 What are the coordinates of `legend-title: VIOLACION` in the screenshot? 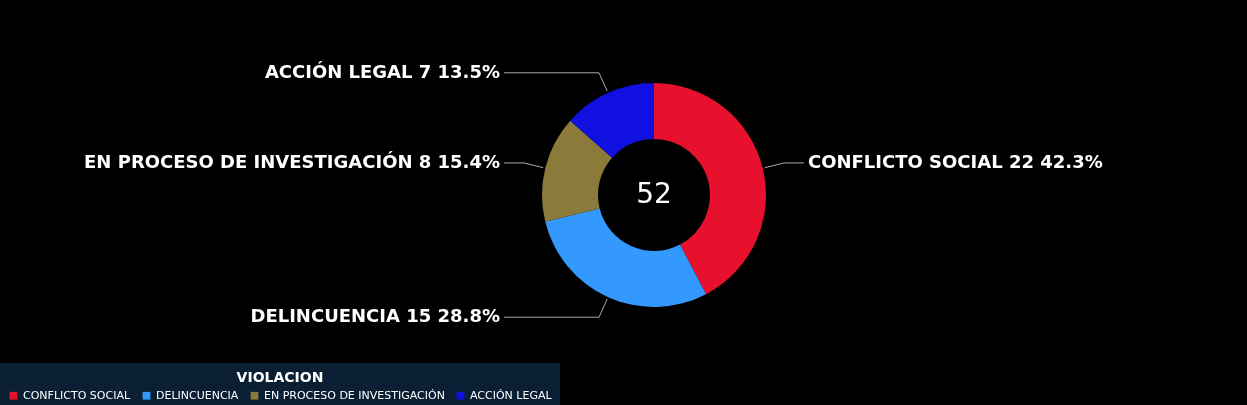 It's located at (280, 377).